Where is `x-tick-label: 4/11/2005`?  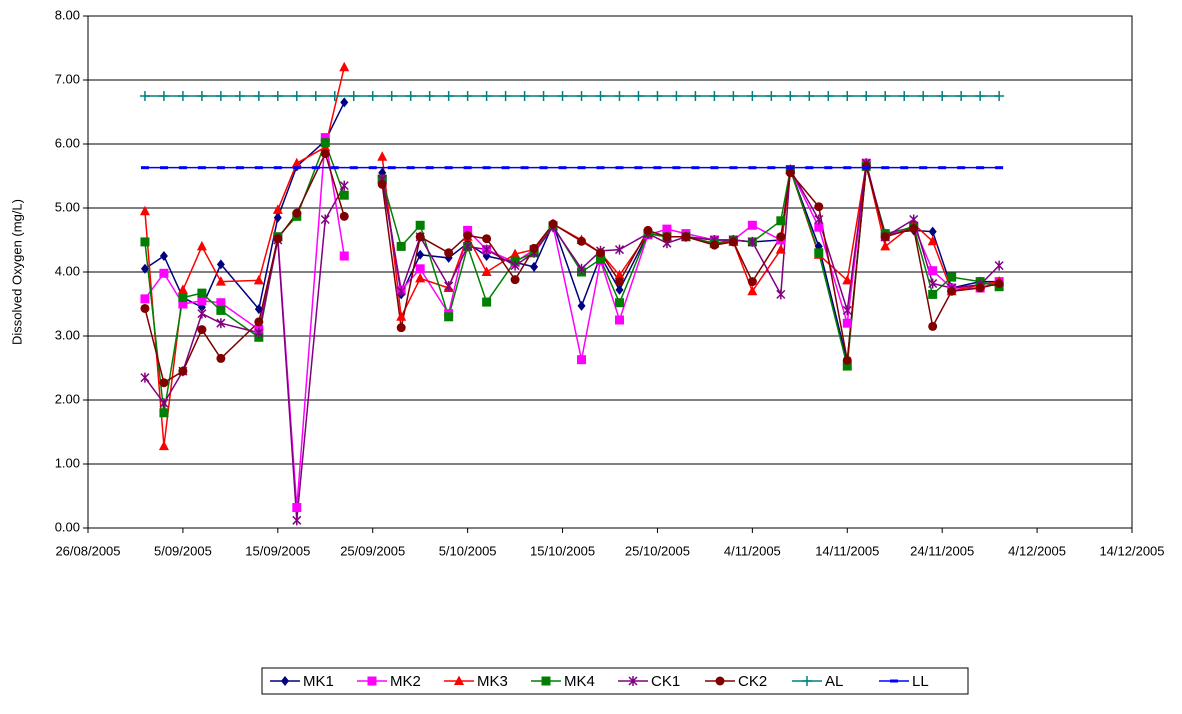 x-tick-label: 4/11/2005 is located at coordinates (752, 550).